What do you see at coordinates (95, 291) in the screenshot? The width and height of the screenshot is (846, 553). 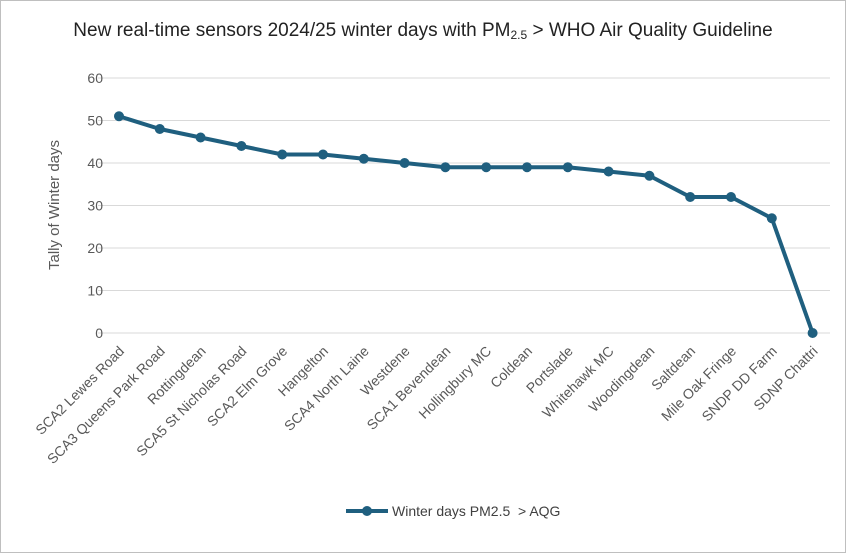 I see `y-tick-label: 10` at bounding box center [95, 291].